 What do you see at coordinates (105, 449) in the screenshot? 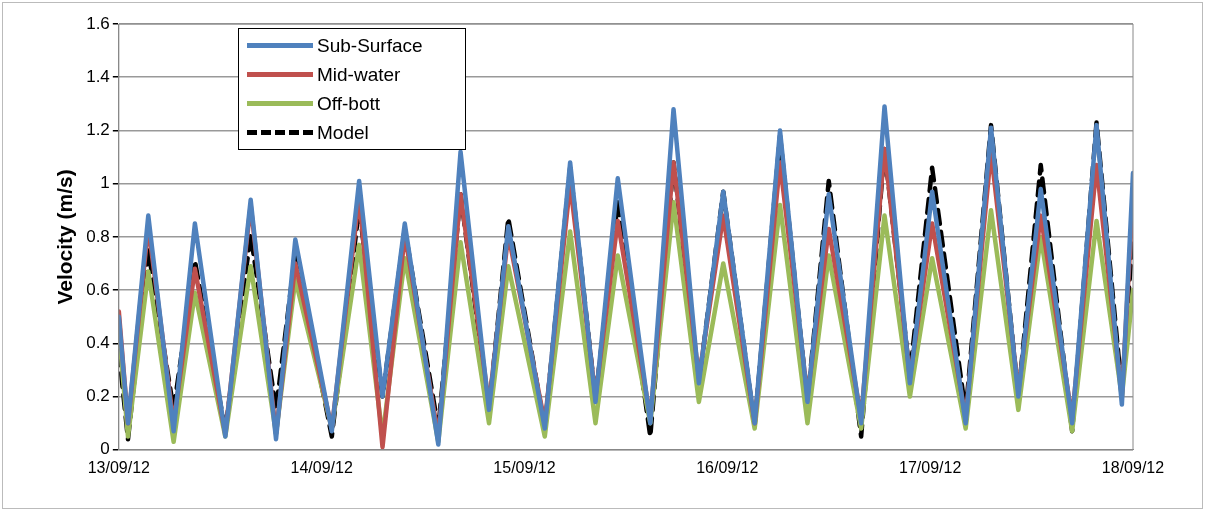
I see `y-tick-label: 0` at bounding box center [105, 449].